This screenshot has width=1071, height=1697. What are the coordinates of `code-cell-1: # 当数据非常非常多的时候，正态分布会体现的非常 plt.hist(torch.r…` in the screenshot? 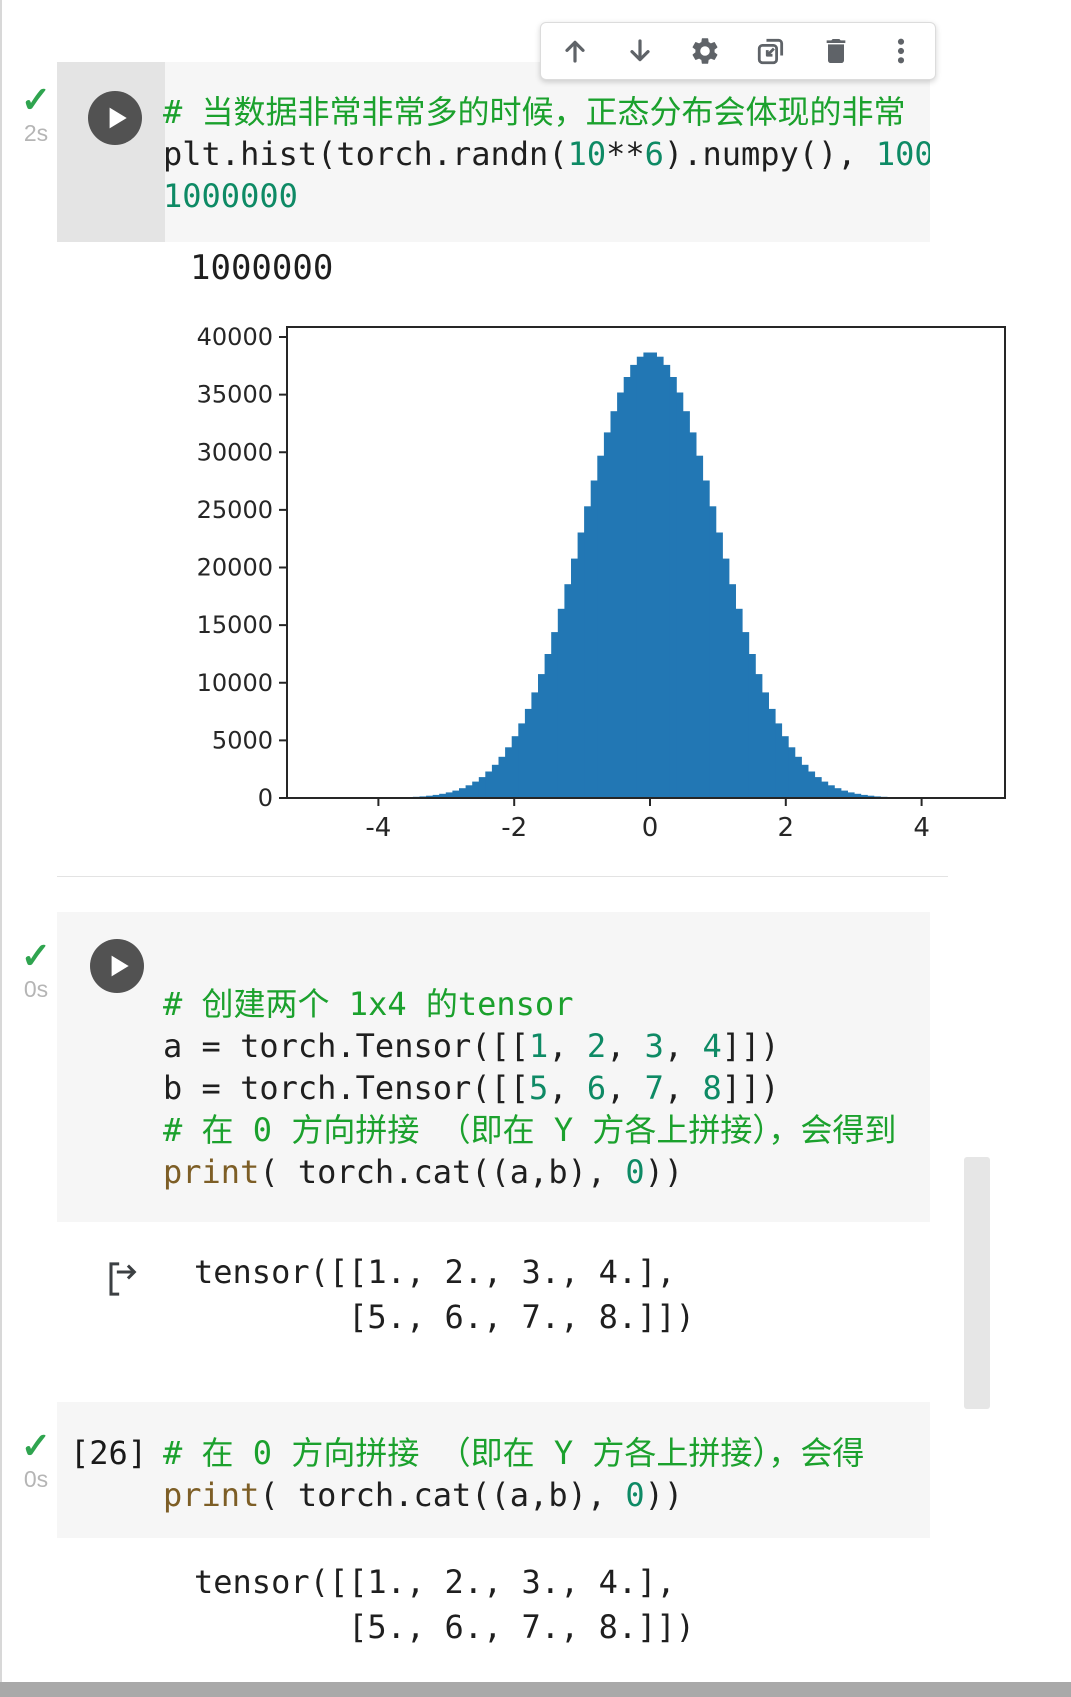 It's located at (493, 152).